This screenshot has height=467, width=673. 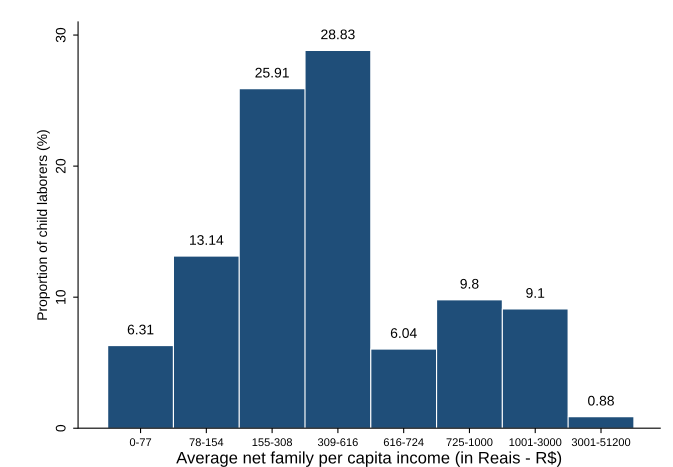 What do you see at coordinates (369, 459) in the screenshot?
I see `x-axis-title: Average net family per capita income (in Reais - R$)` at bounding box center [369, 459].